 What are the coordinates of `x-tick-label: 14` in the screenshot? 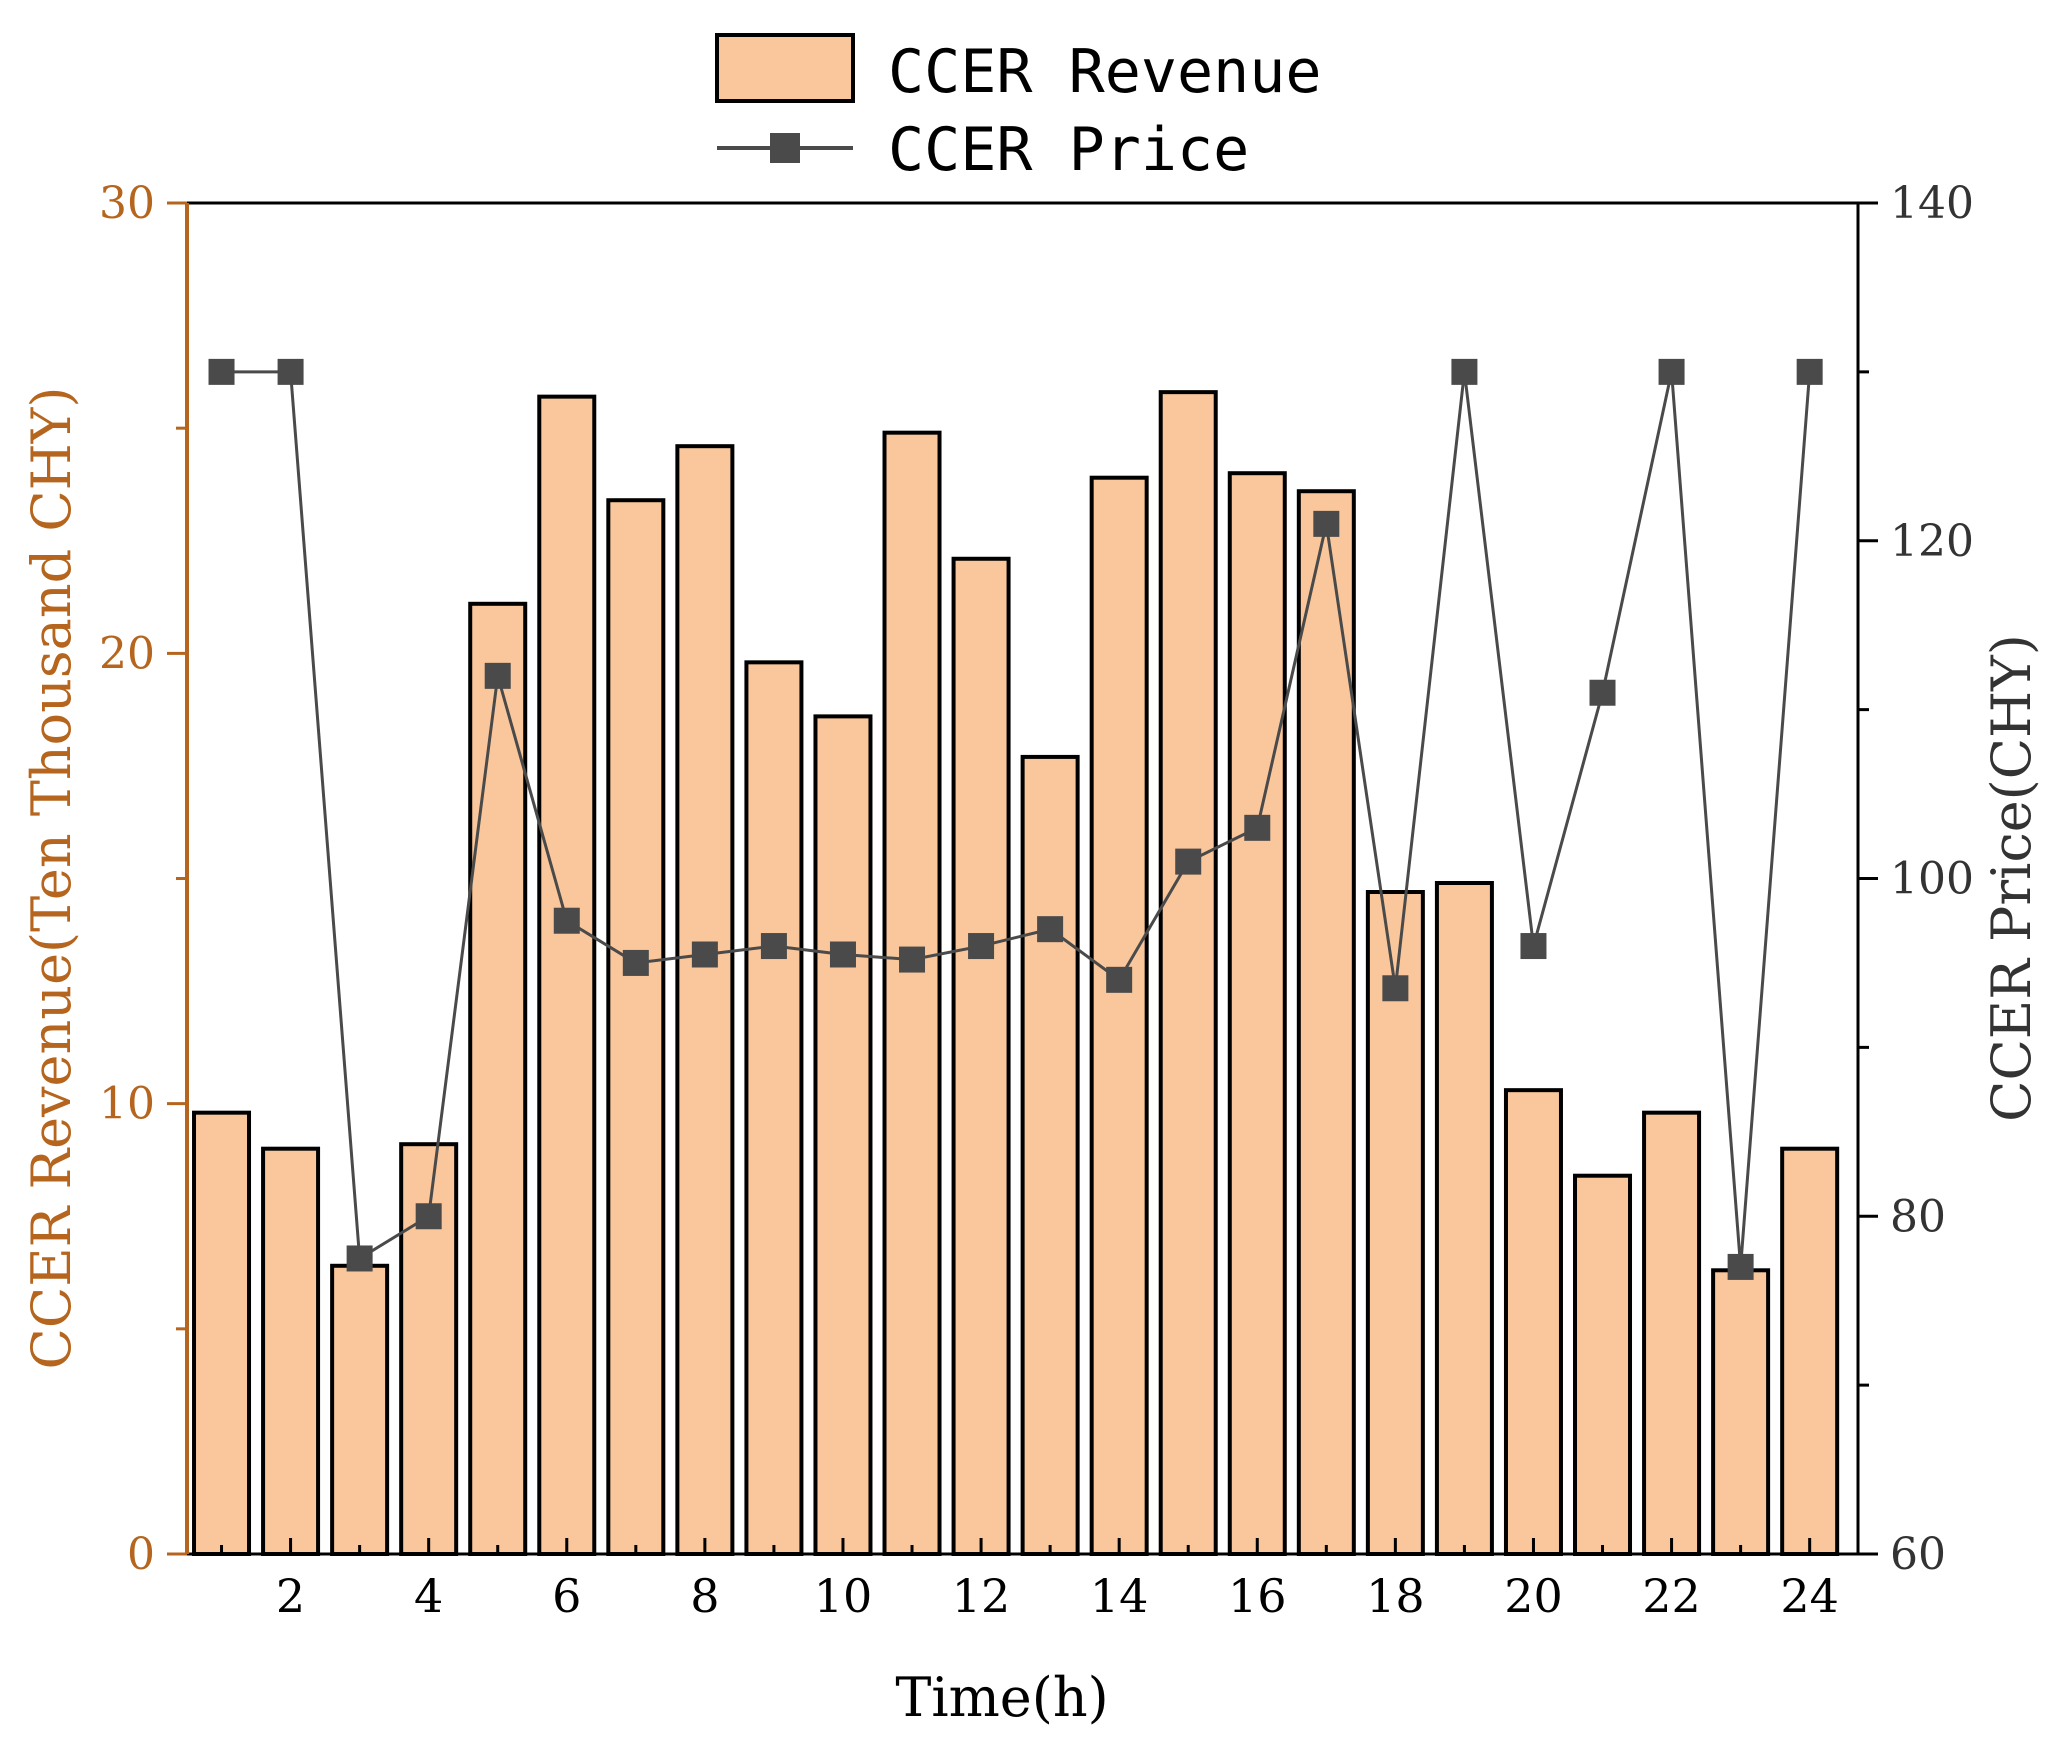 It's located at (1119, 1596).